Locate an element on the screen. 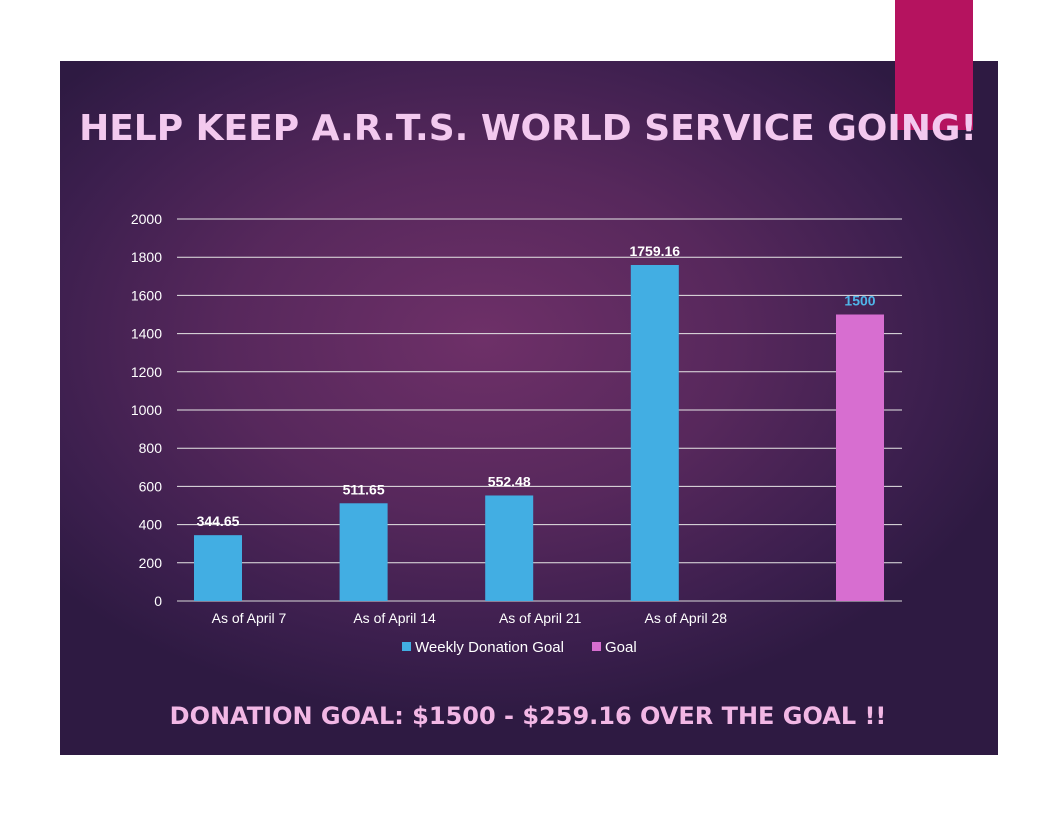  y-tick-label: 2000 is located at coordinates (146, 219).